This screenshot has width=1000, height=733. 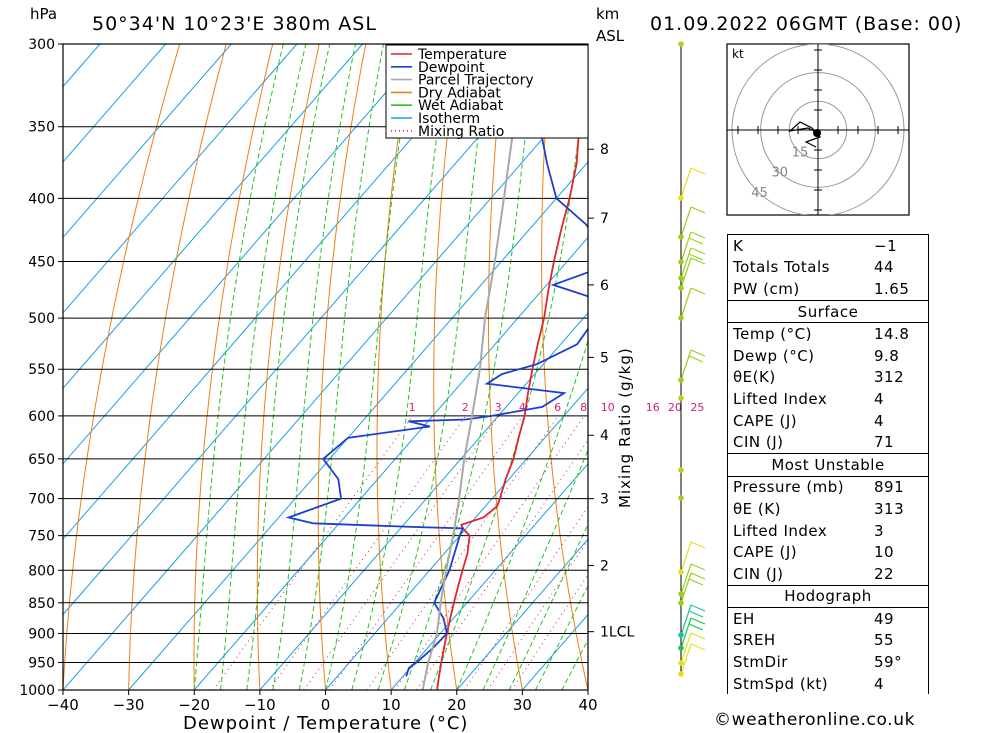 What do you see at coordinates (456, 705) in the screenshot?
I see `temperature-tick-label: 20` at bounding box center [456, 705].